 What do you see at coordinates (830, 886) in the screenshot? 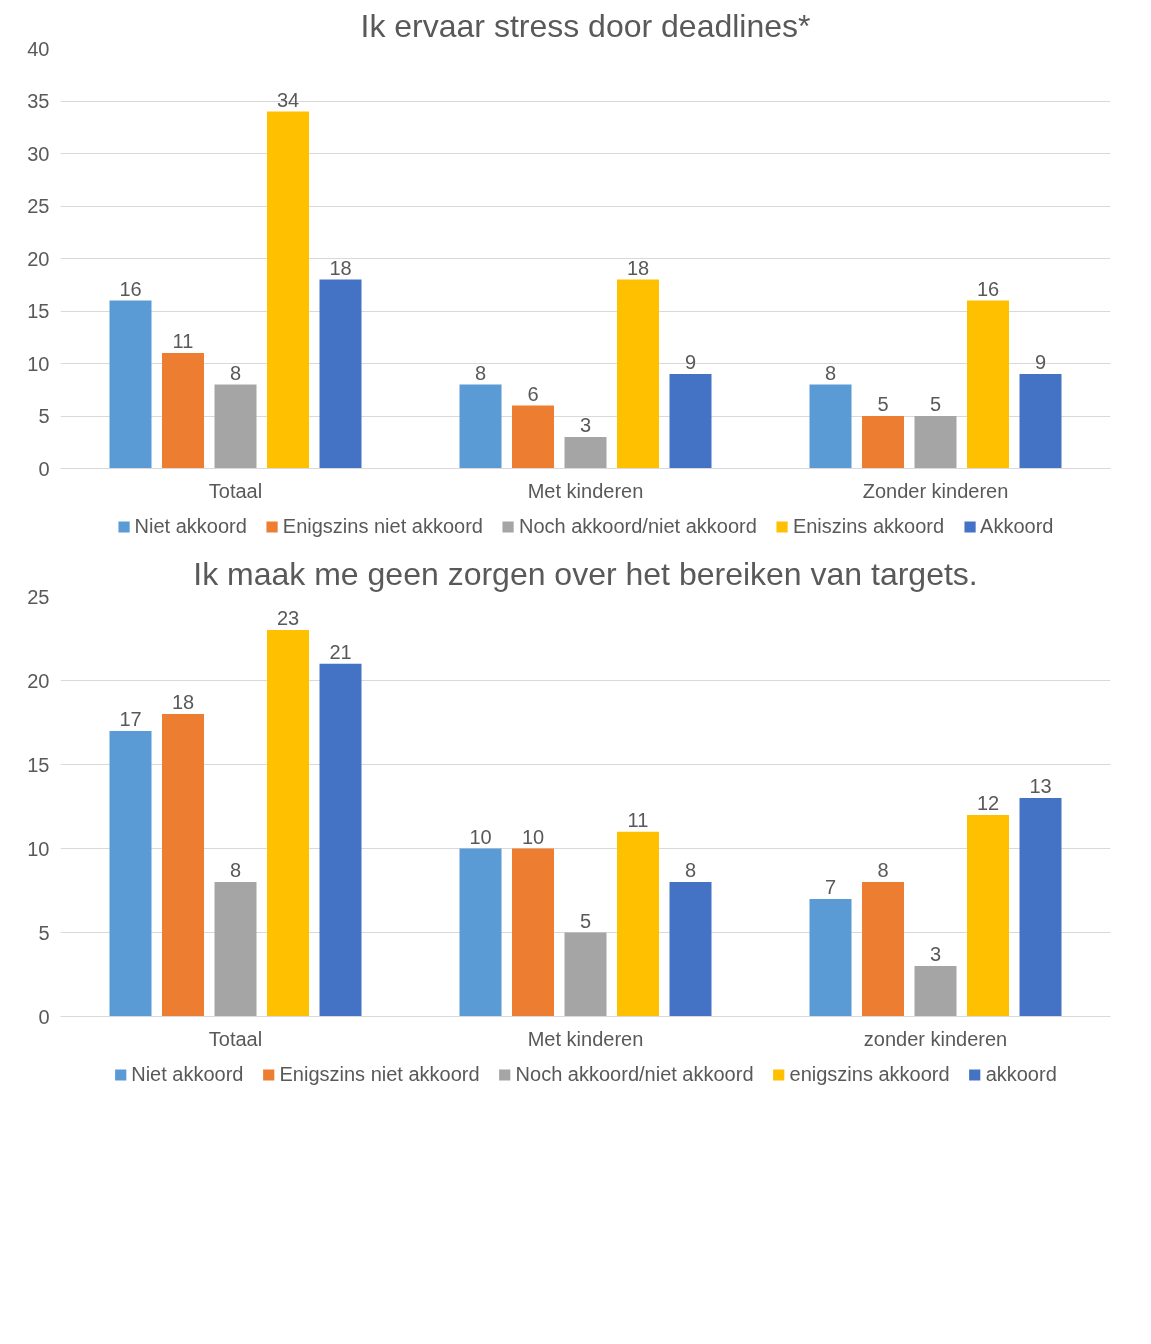
I see `data-label: 7` at bounding box center [830, 886].